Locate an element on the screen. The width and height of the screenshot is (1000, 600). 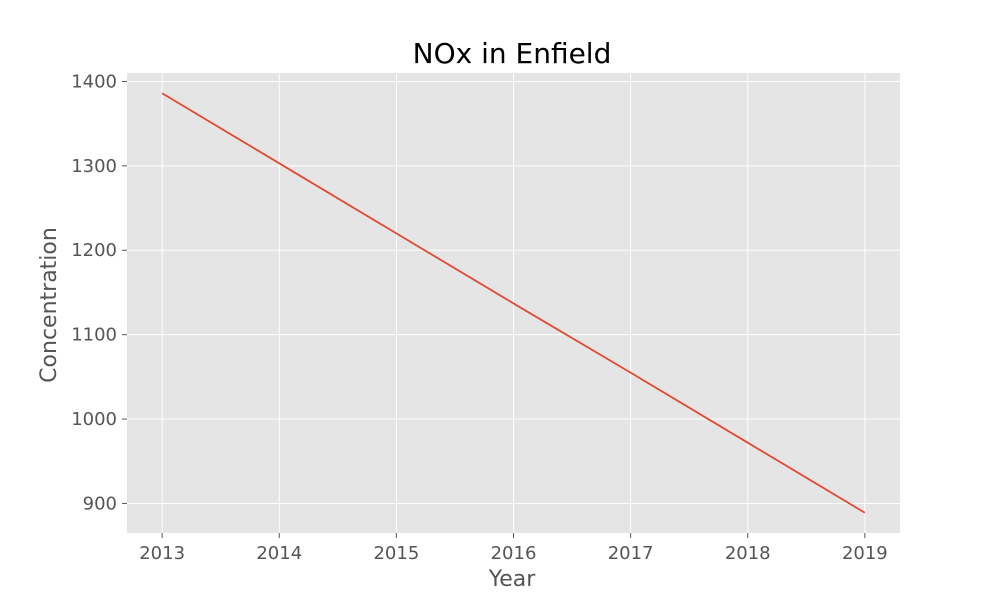
y-tick-label: 1000 is located at coordinates (94, 419).